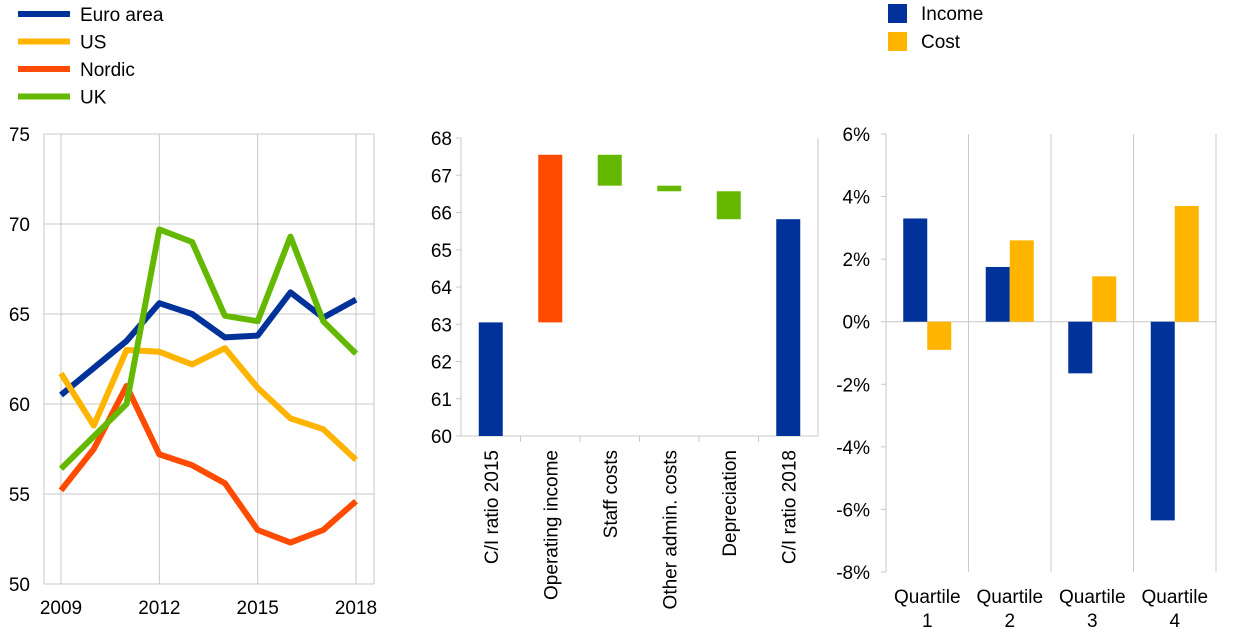 The width and height of the screenshot is (1240, 637). Describe the element at coordinates (853, 510) in the screenshot. I see `quartile-y-tick-label: -6%` at that location.